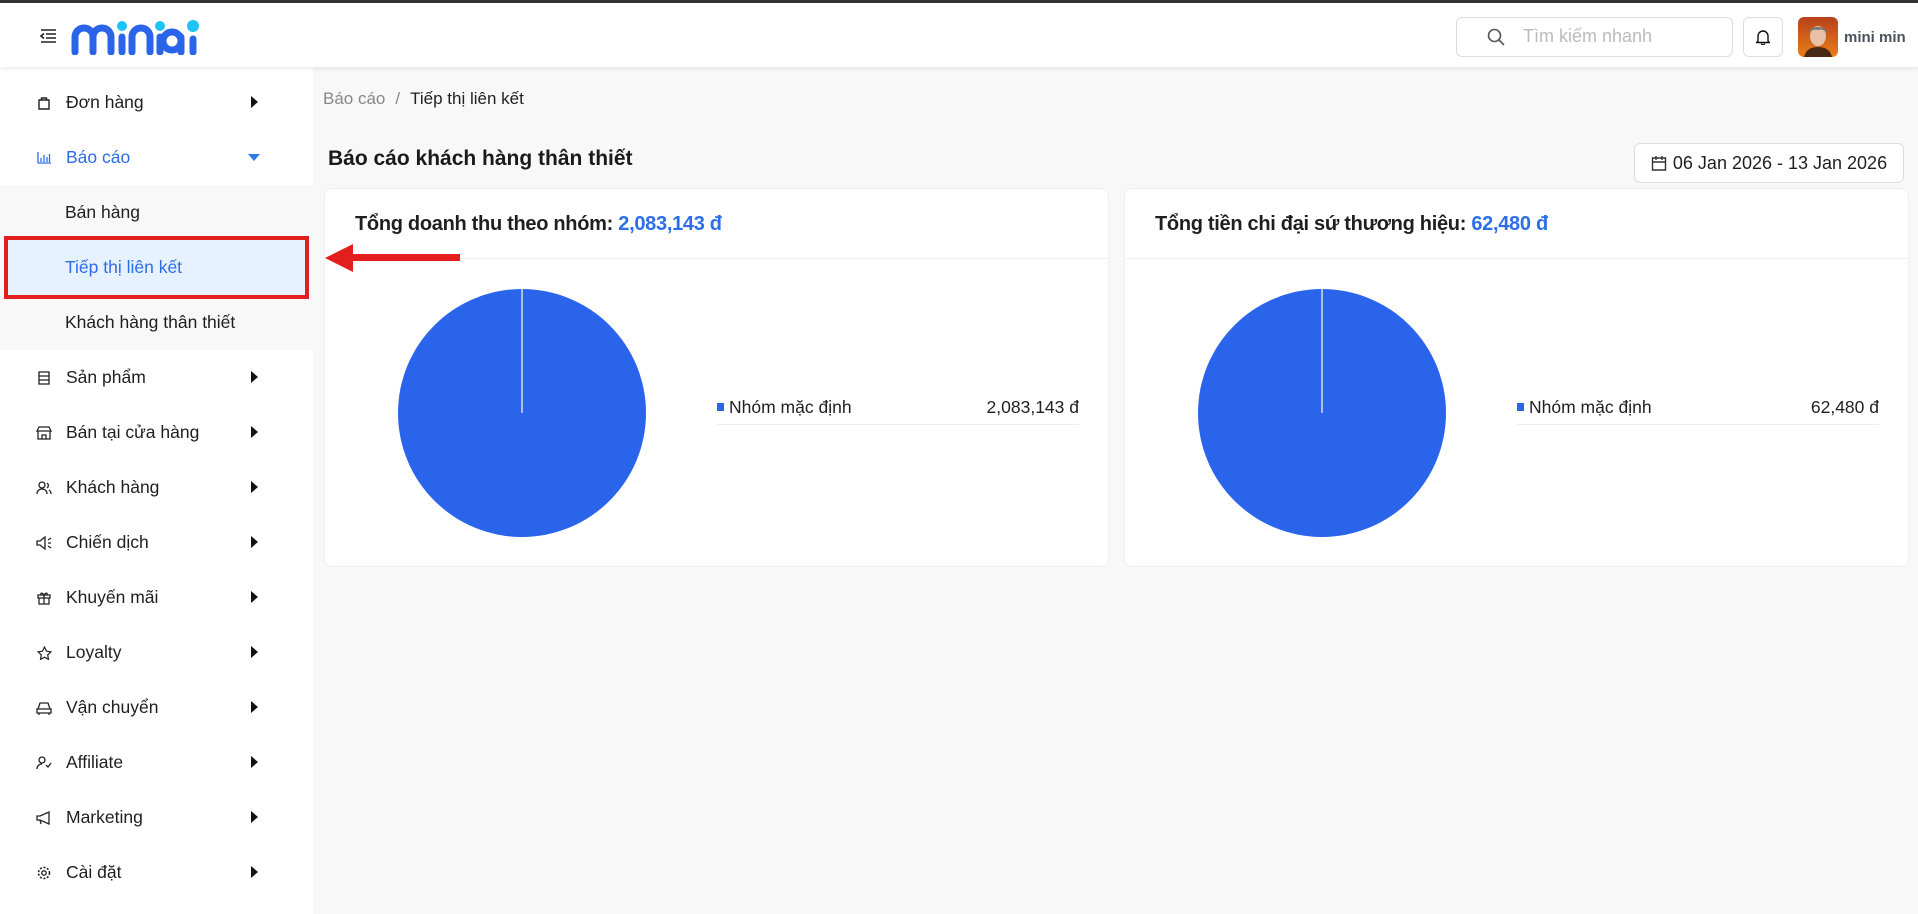 The image size is (1918, 914). Describe the element at coordinates (254, 157) in the screenshot. I see `chevron-down-icon` at that location.